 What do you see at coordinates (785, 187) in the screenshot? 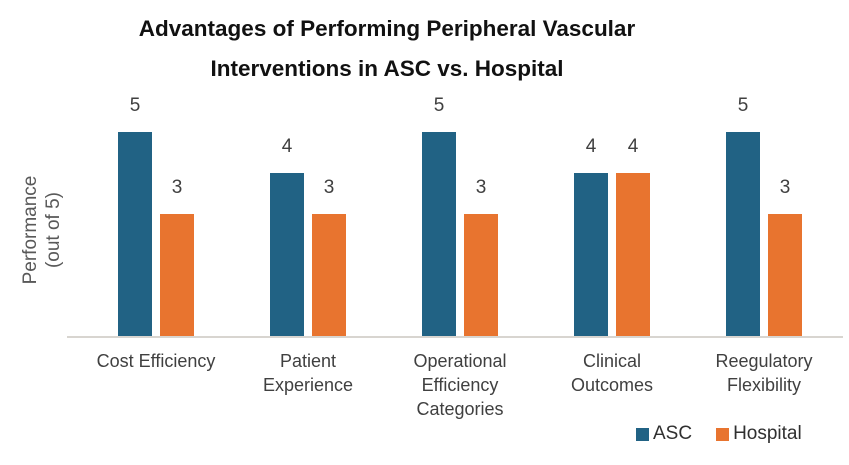
I see `bar-value-label-hospital-4: 3` at bounding box center [785, 187].